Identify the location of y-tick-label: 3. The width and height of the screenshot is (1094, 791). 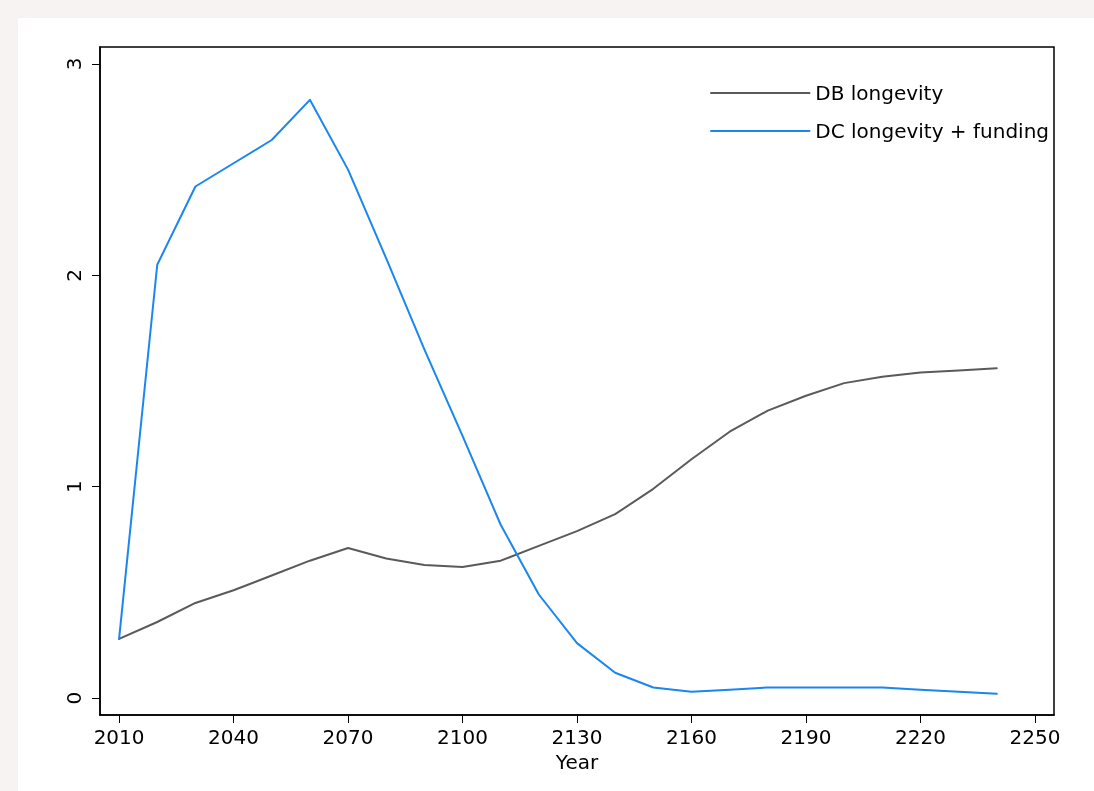
(74, 64).